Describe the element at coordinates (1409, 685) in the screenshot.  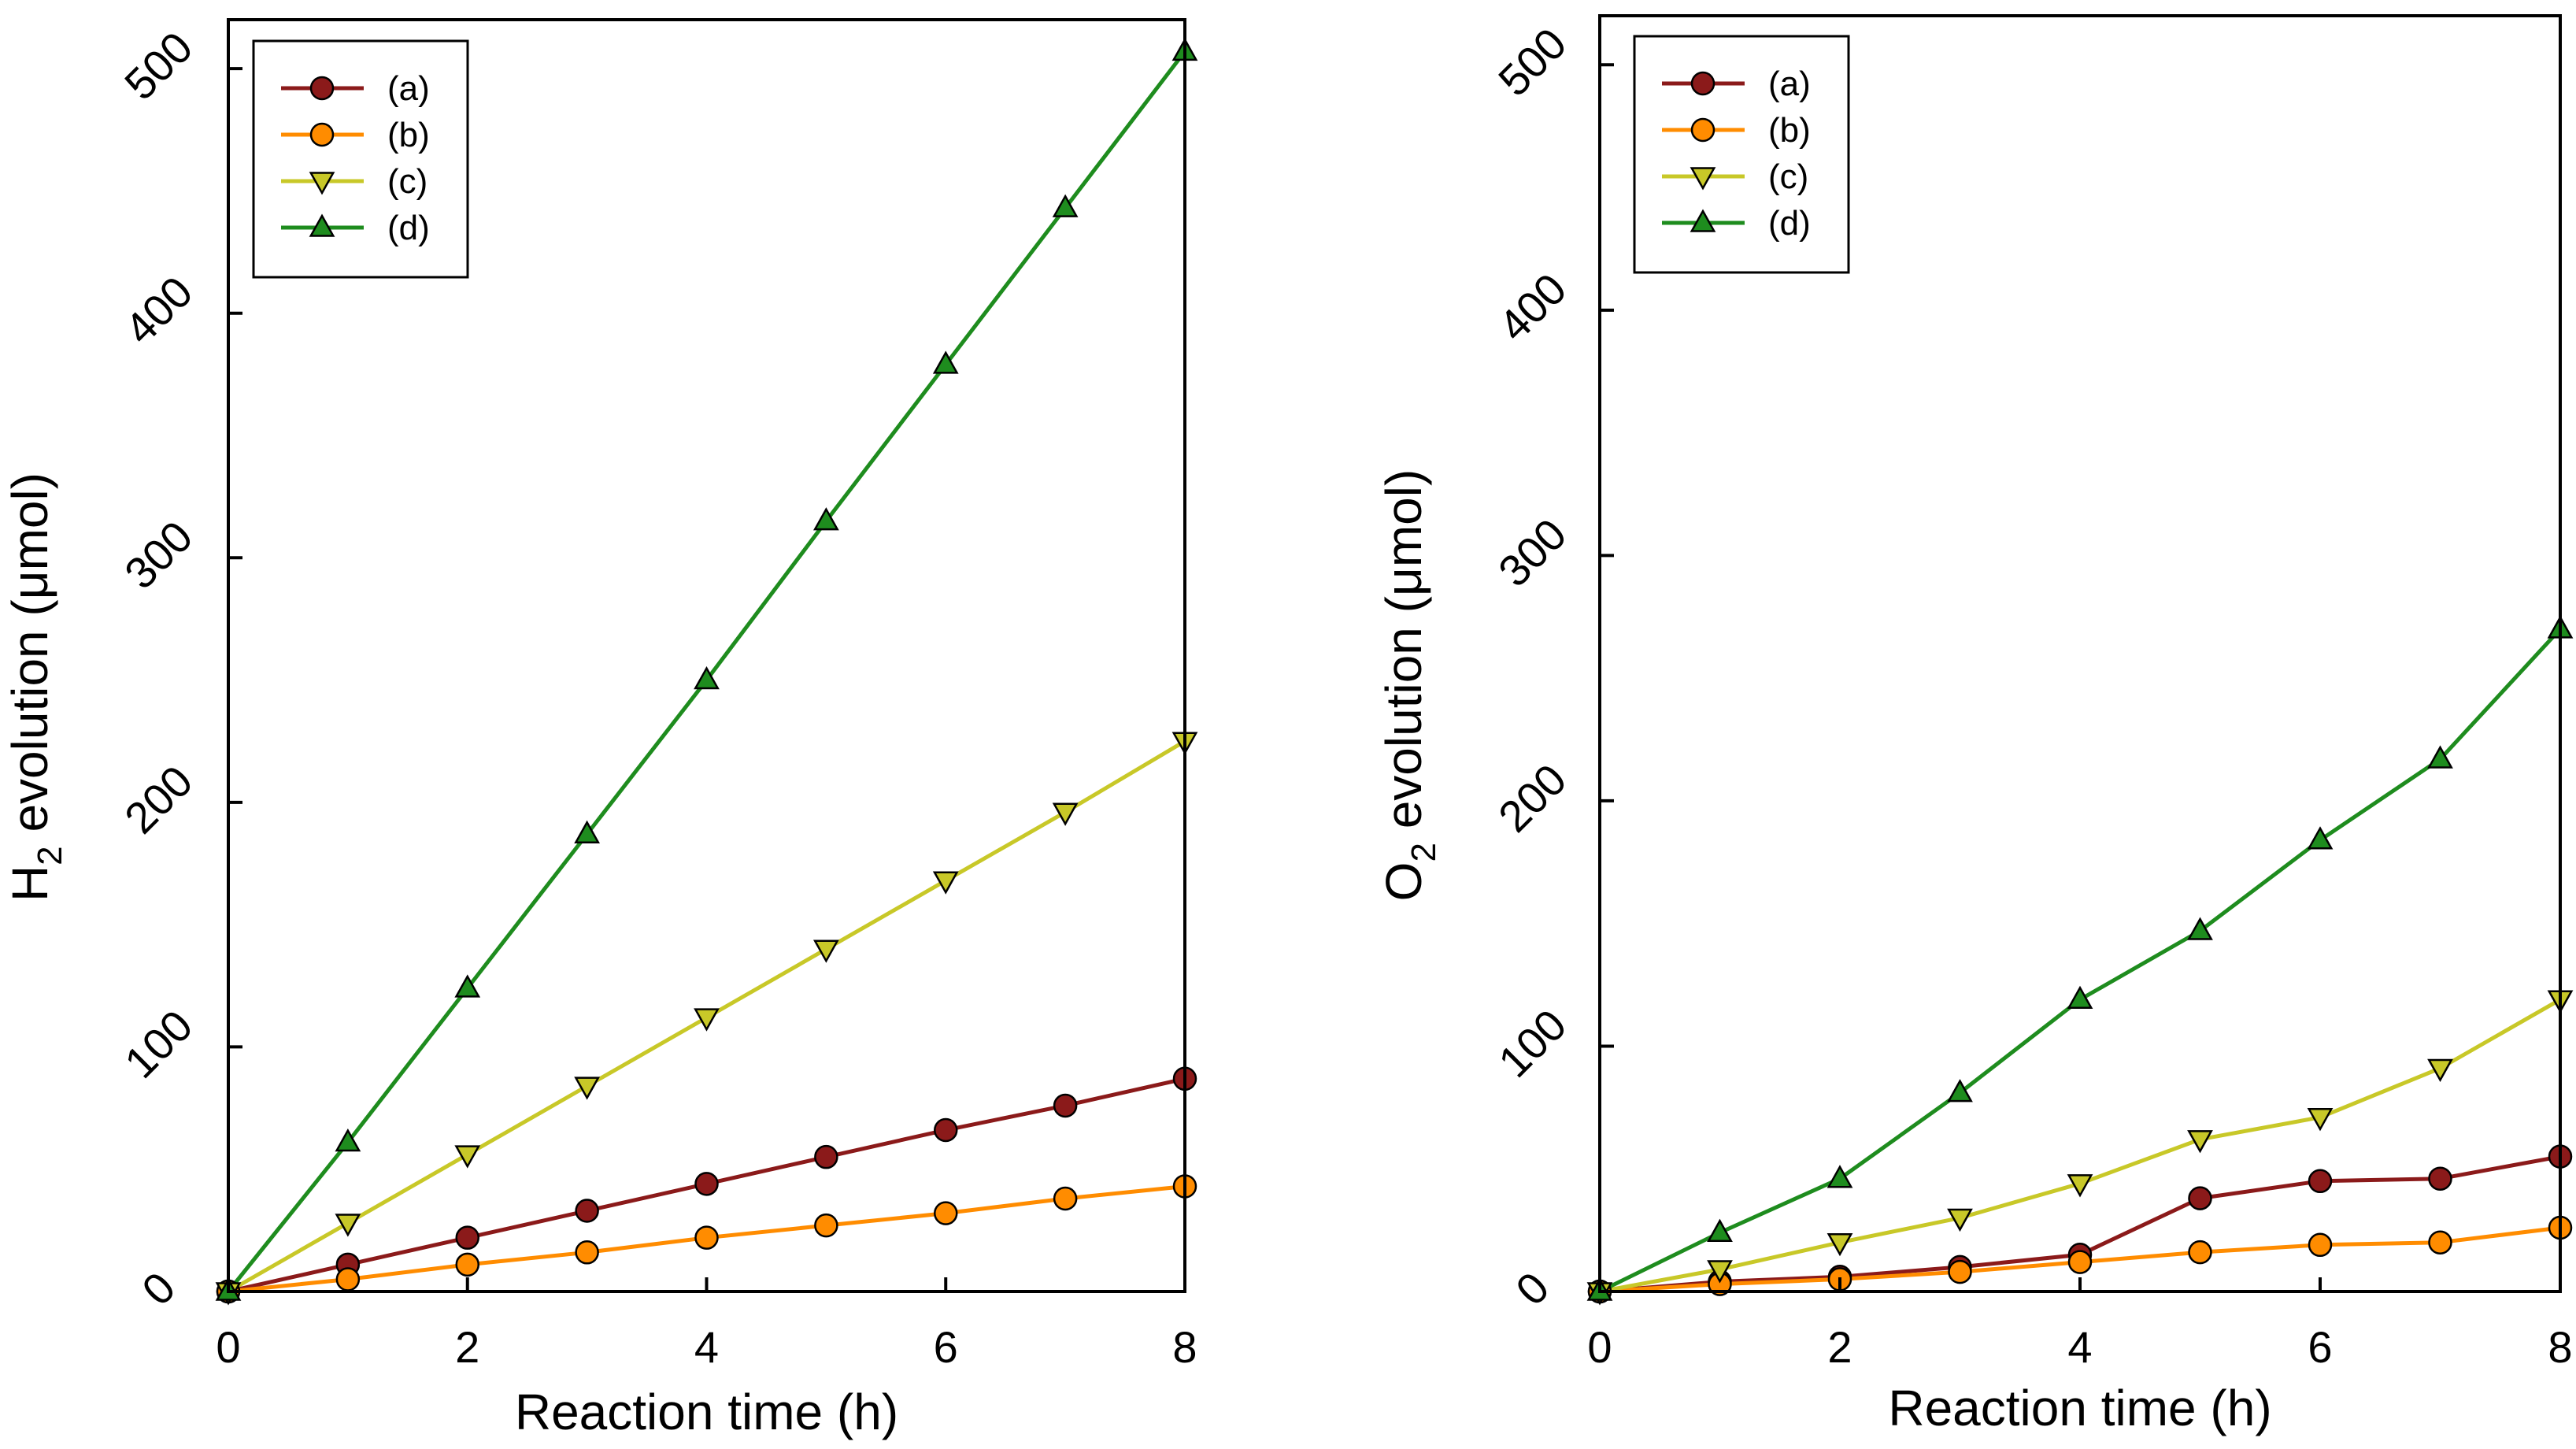
I see `y-axis-label: O2 evolution (μmol)` at that location.